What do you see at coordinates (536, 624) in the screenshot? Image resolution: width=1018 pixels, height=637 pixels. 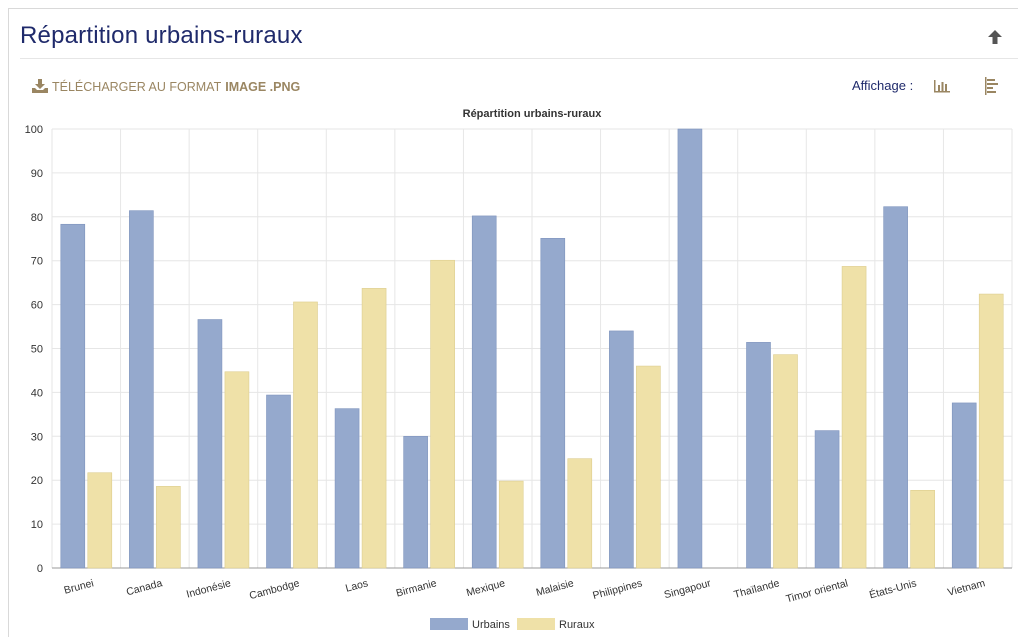 I see `legend-swatch-ruraux` at bounding box center [536, 624].